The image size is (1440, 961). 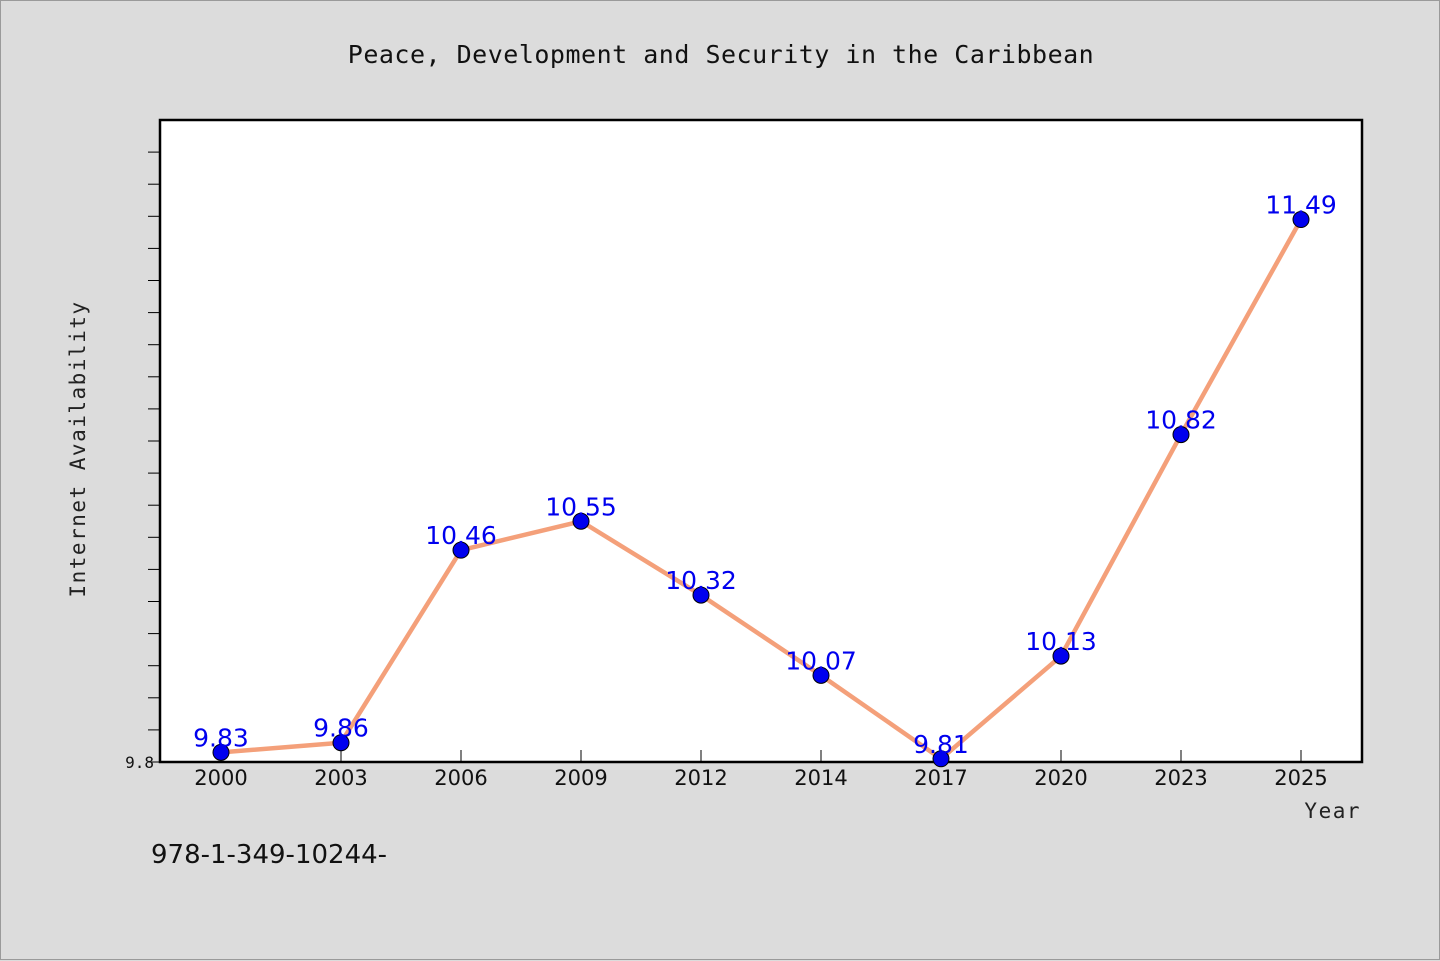 What do you see at coordinates (1181, 420) in the screenshot?
I see `data-label: 10.82` at bounding box center [1181, 420].